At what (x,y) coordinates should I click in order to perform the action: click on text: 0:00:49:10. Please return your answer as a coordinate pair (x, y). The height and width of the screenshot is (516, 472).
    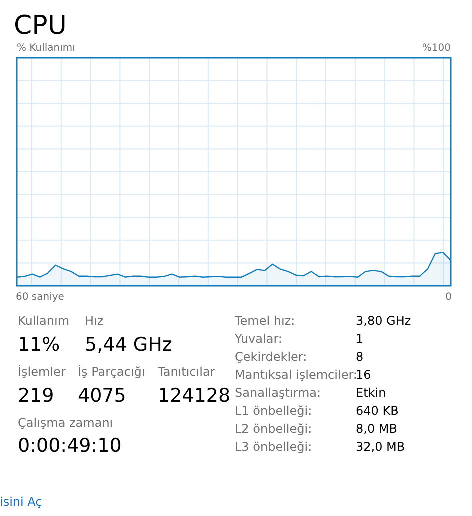
    Looking at the image, I should click on (70, 446).